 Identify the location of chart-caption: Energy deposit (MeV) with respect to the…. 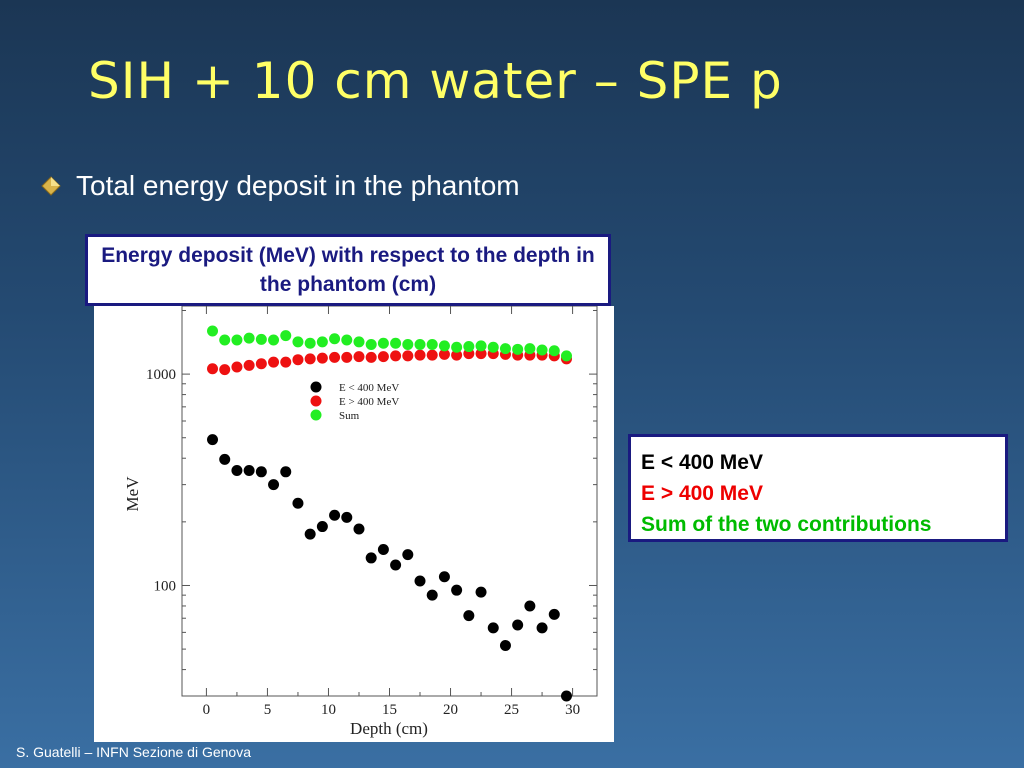
(348, 270).